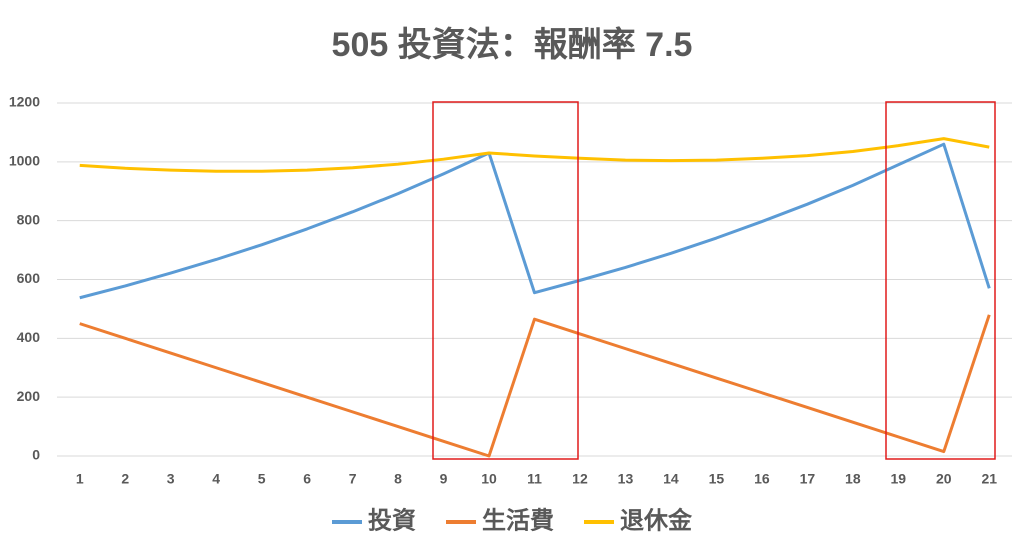 The image size is (1024, 556). Describe the element at coordinates (444, 479) in the screenshot. I see `x-tick-label: 9` at that location.